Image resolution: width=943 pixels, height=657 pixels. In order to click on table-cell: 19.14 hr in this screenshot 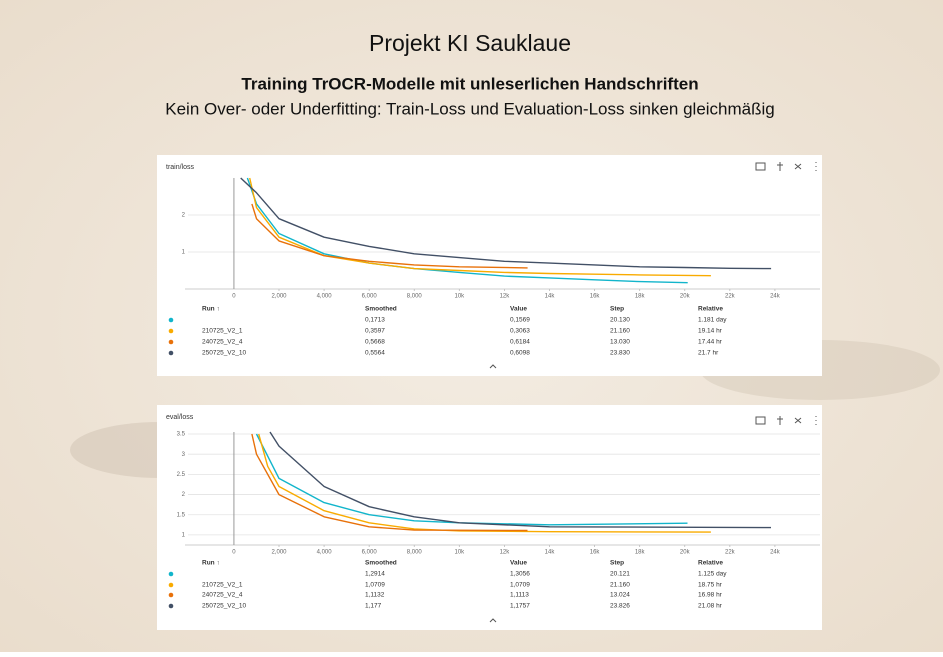, I will do `click(710, 331)`.